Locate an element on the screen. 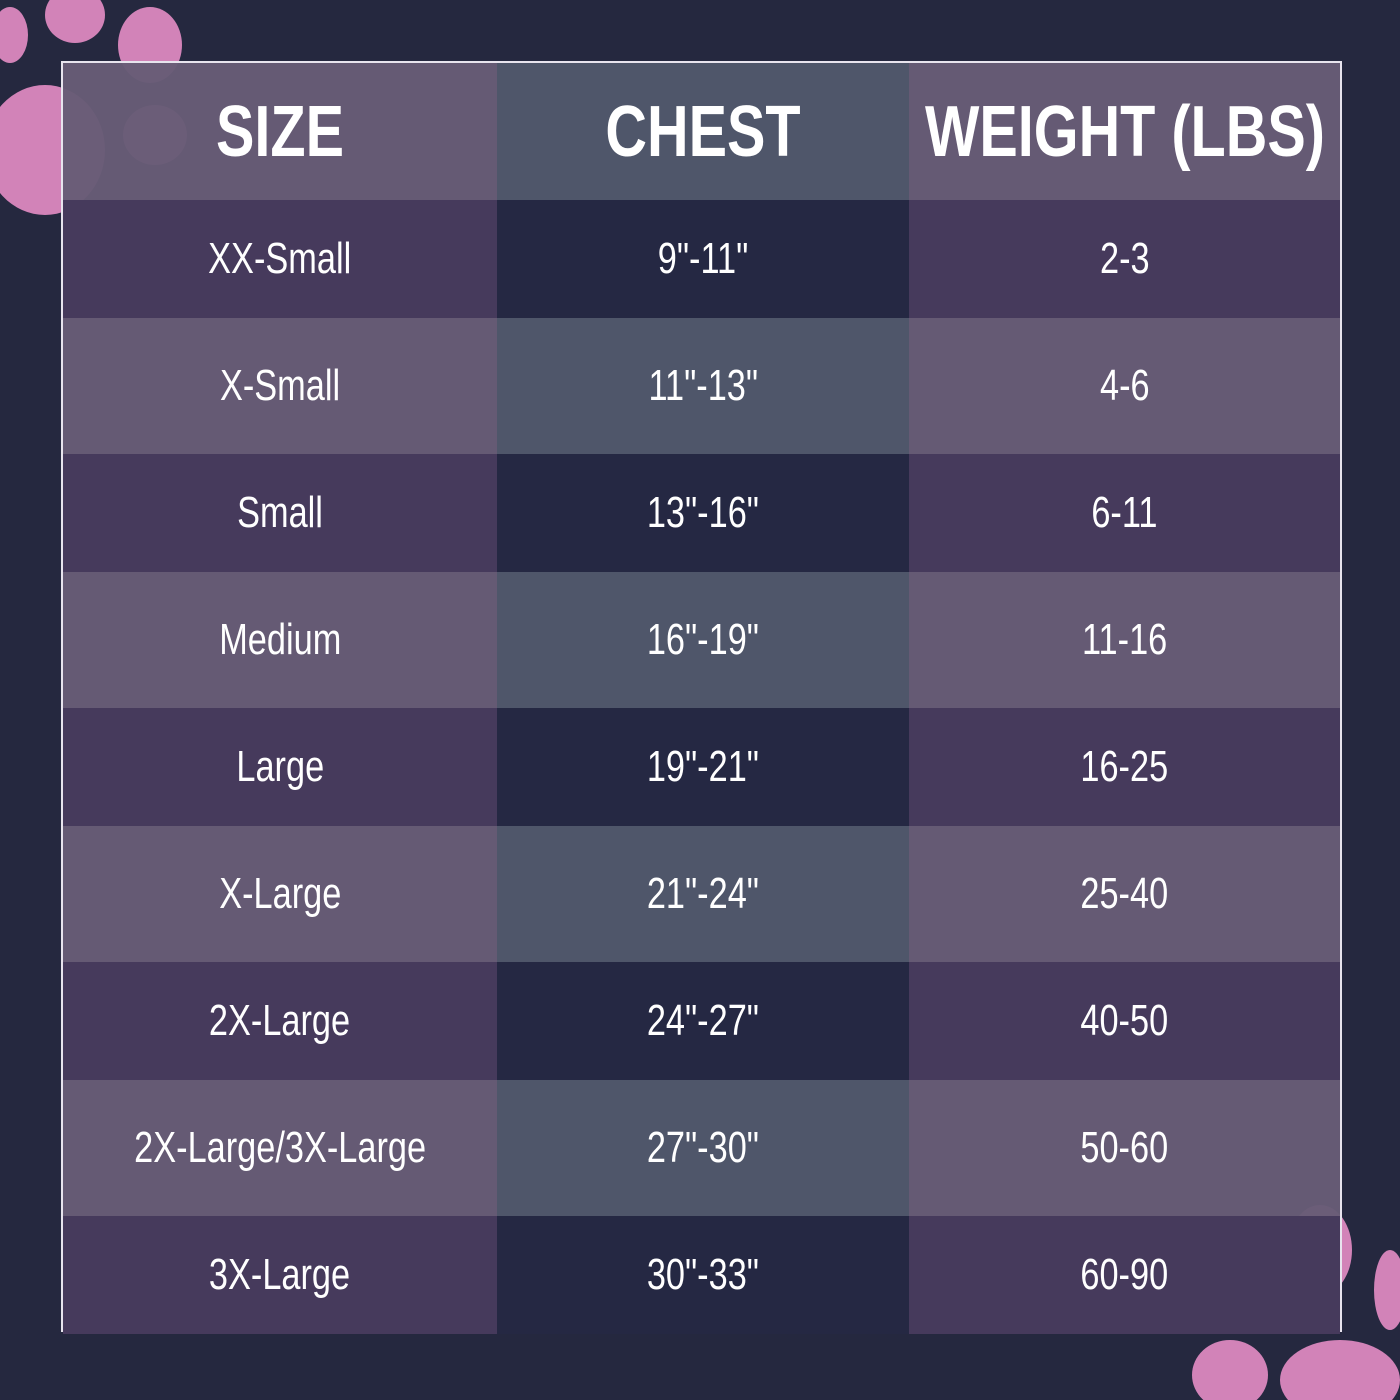 This screenshot has width=1400, height=1400. cell-chest: 19"-21" is located at coordinates (703, 767).